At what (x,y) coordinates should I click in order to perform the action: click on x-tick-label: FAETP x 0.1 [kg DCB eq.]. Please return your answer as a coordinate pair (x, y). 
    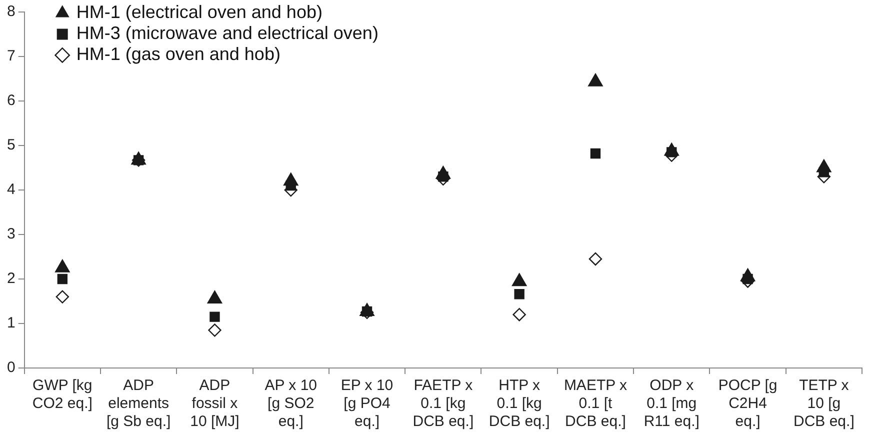
    Looking at the image, I should click on (443, 403).